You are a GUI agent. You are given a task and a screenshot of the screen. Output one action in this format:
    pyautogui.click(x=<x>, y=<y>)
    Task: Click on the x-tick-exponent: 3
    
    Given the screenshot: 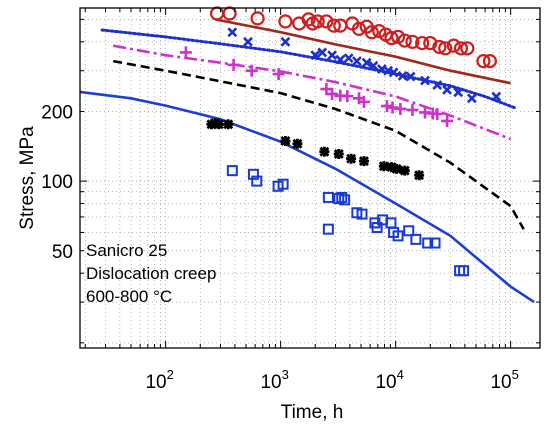 What is the action you would take?
    pyautogui.click(x=285, y=374)
    